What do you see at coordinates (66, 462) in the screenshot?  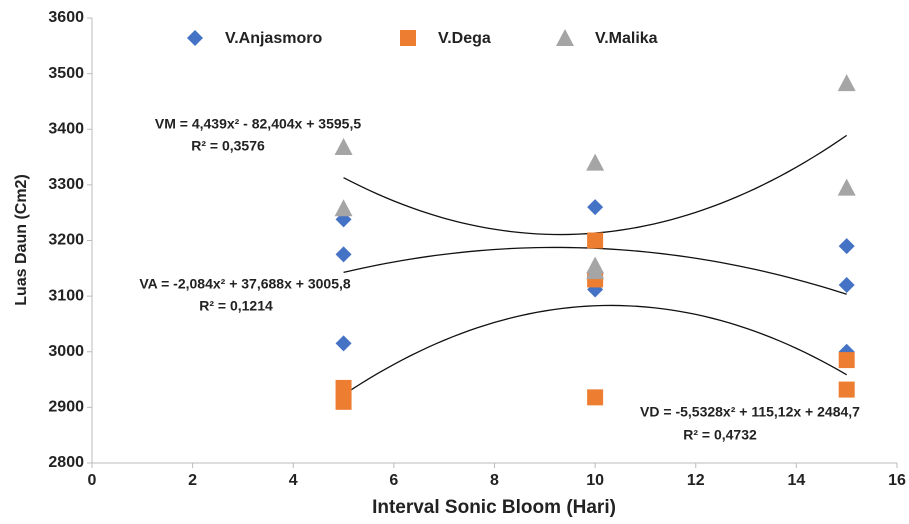 I see `y-tick-label: 2800` at bounding box center [66, 462].